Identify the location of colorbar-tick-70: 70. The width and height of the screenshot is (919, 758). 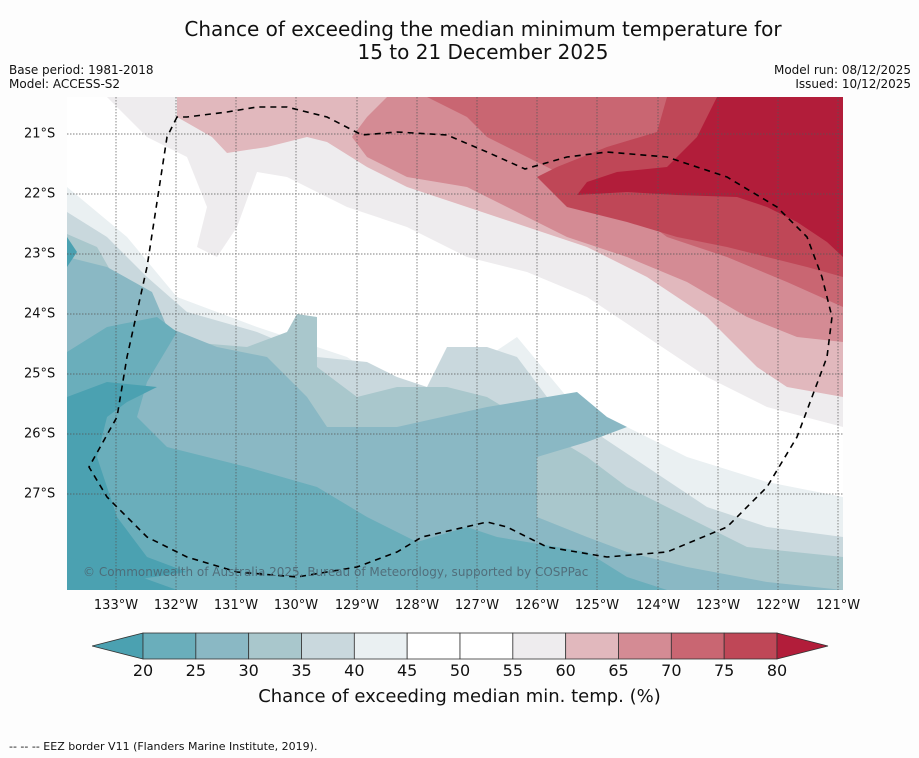
(671, 670).